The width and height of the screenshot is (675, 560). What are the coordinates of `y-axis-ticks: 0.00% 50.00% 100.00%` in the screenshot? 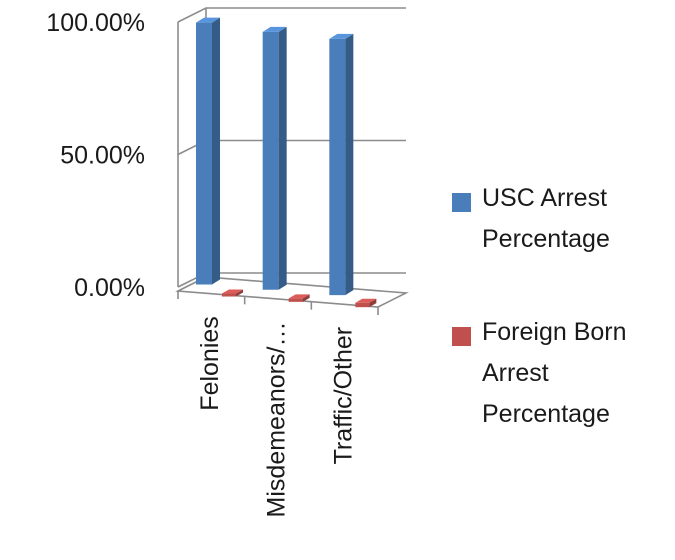 It's located at (95, 155).